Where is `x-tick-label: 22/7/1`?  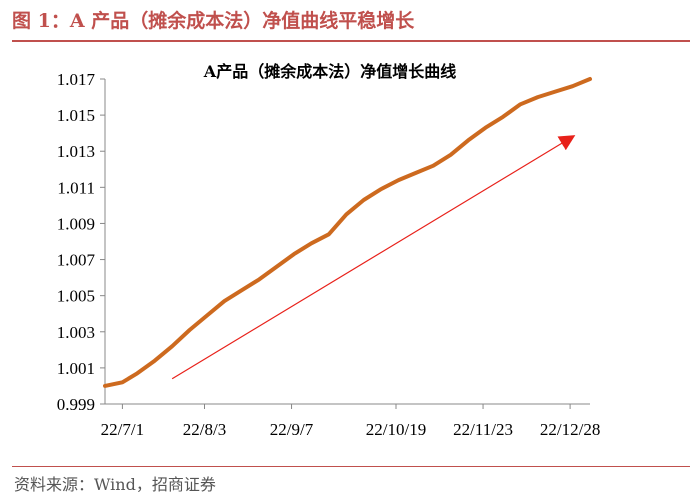 x-tick-label: 22/7/1 is located at coordinates (122, 429).